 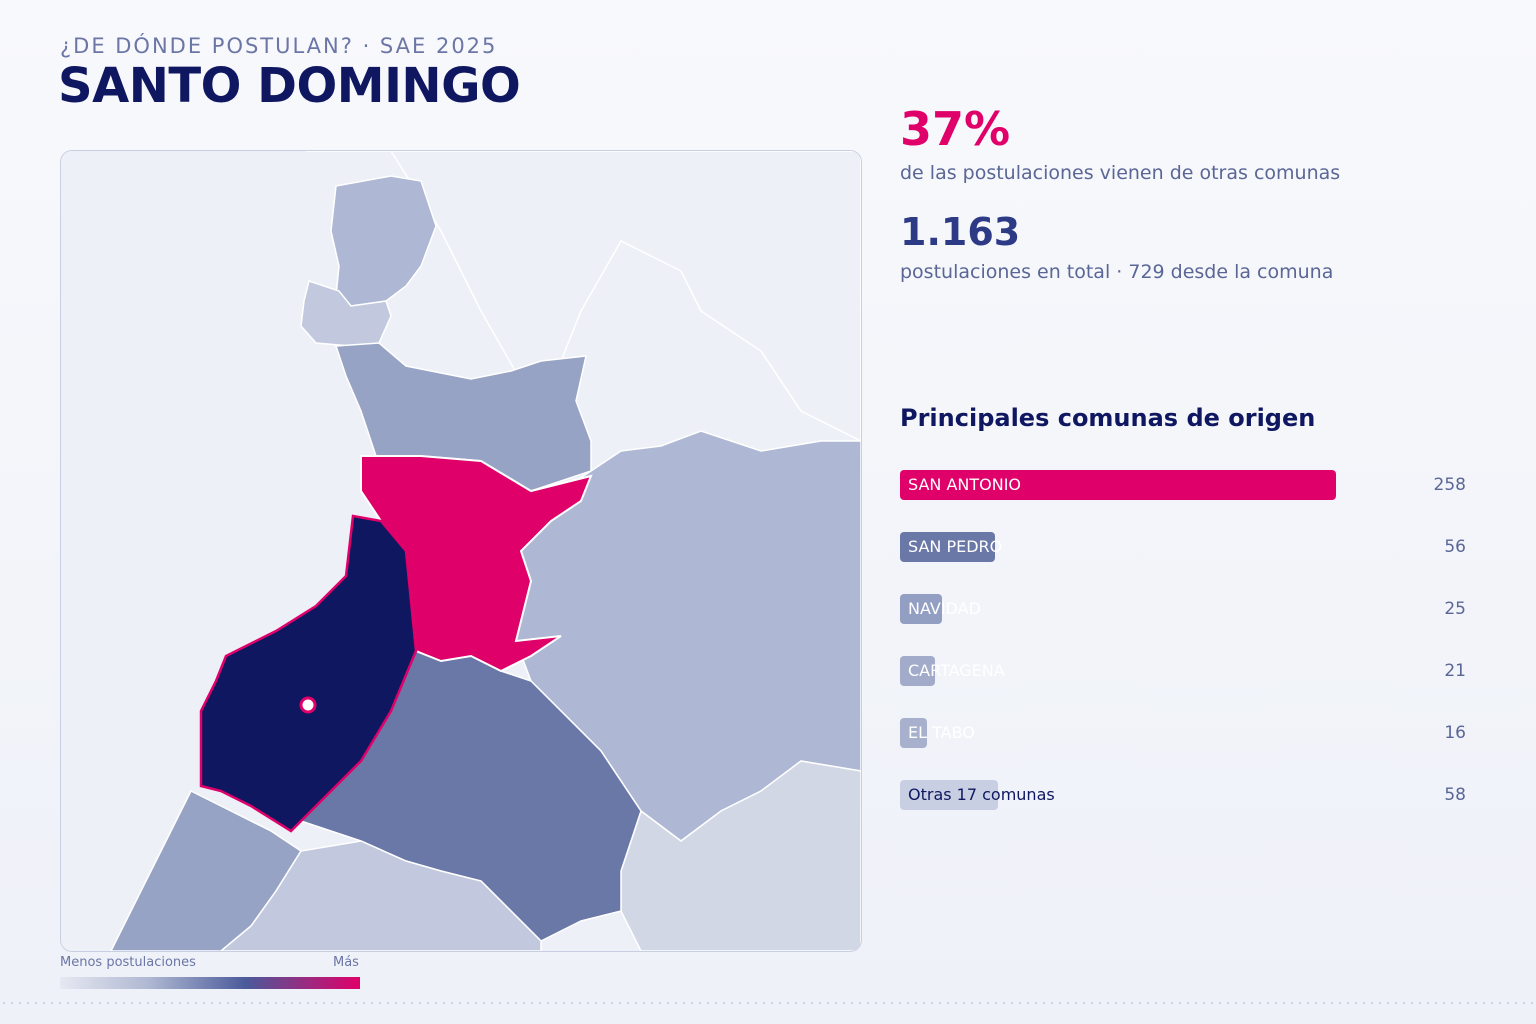 What do you see at coordinates (1183, 563) in the screenshot?
I see `ranking-row: SAN PEDRO 56` at bounding box center [1183, 563].